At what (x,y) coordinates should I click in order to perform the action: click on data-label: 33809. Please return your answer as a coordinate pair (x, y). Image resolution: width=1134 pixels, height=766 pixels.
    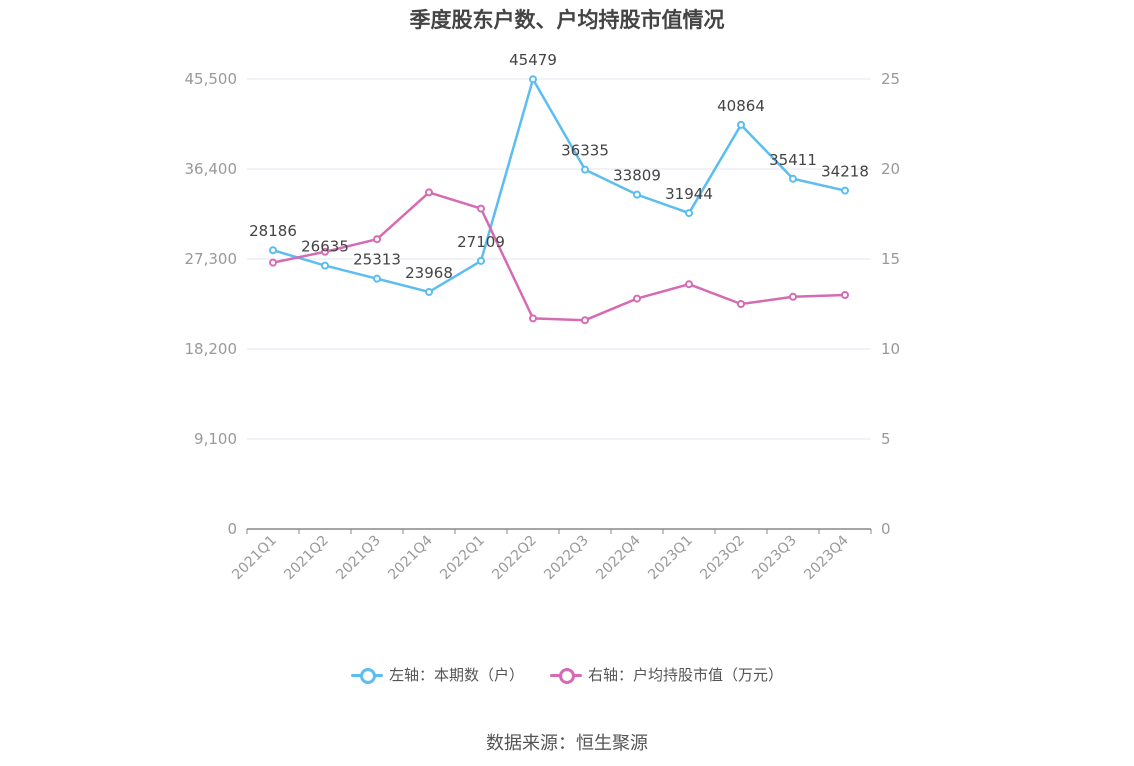
    Looking at the image, I should click on (637, 176).